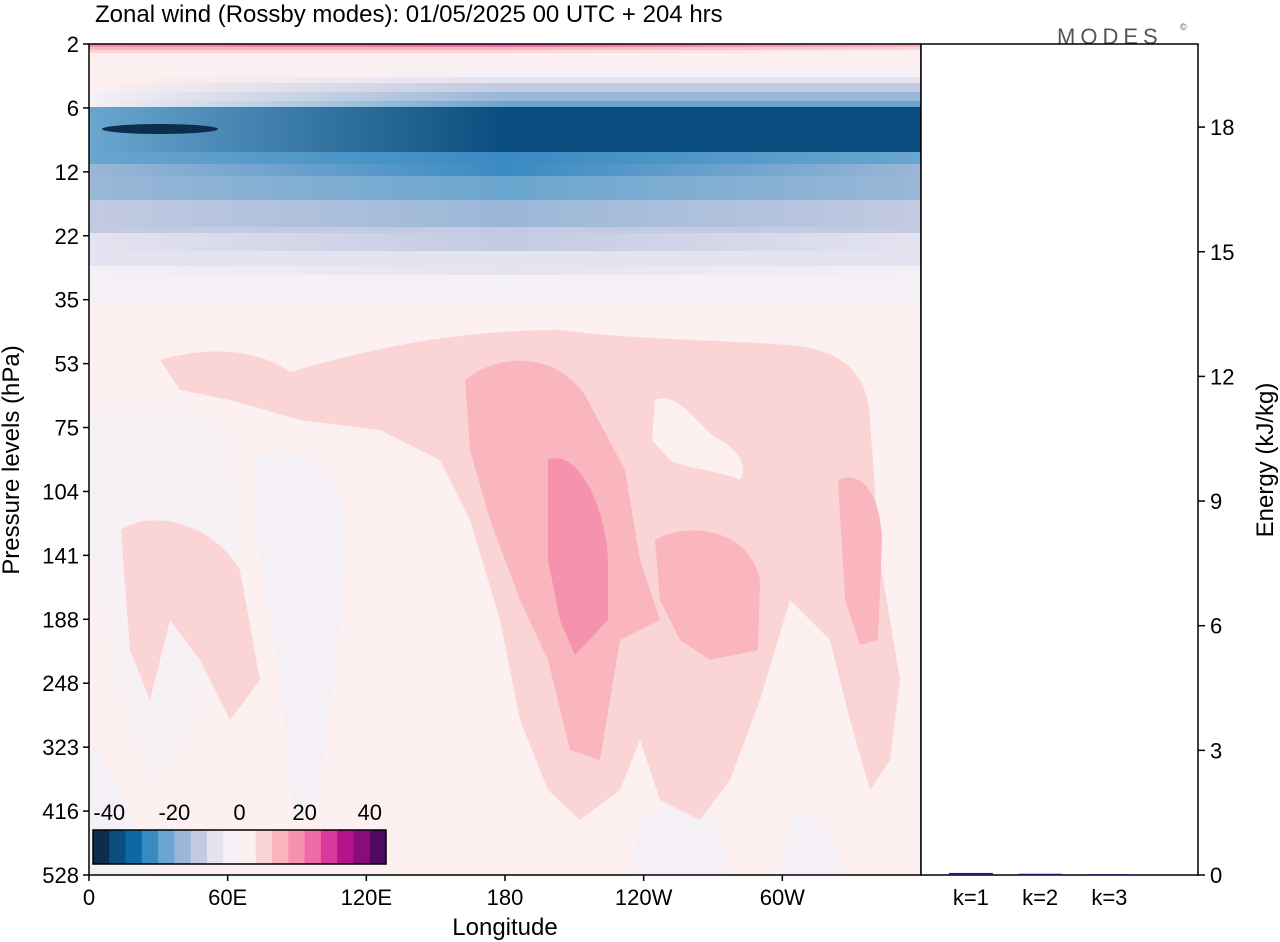 The width and height of the screenshot is (1280, 942). Describe the element at coordinates (698, 439) in the screenshot. I see `weak-cell` at that location.